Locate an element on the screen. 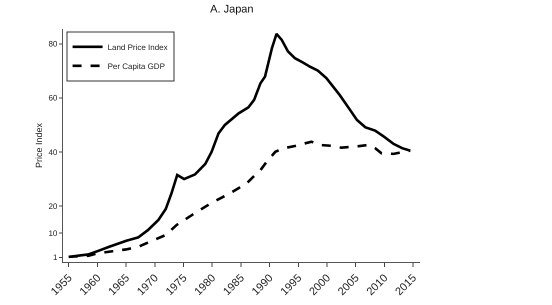 Image resolution: width=552 pixels, height=305 pixels. y-tick-label: 60 is located at coordinates (53, 98).